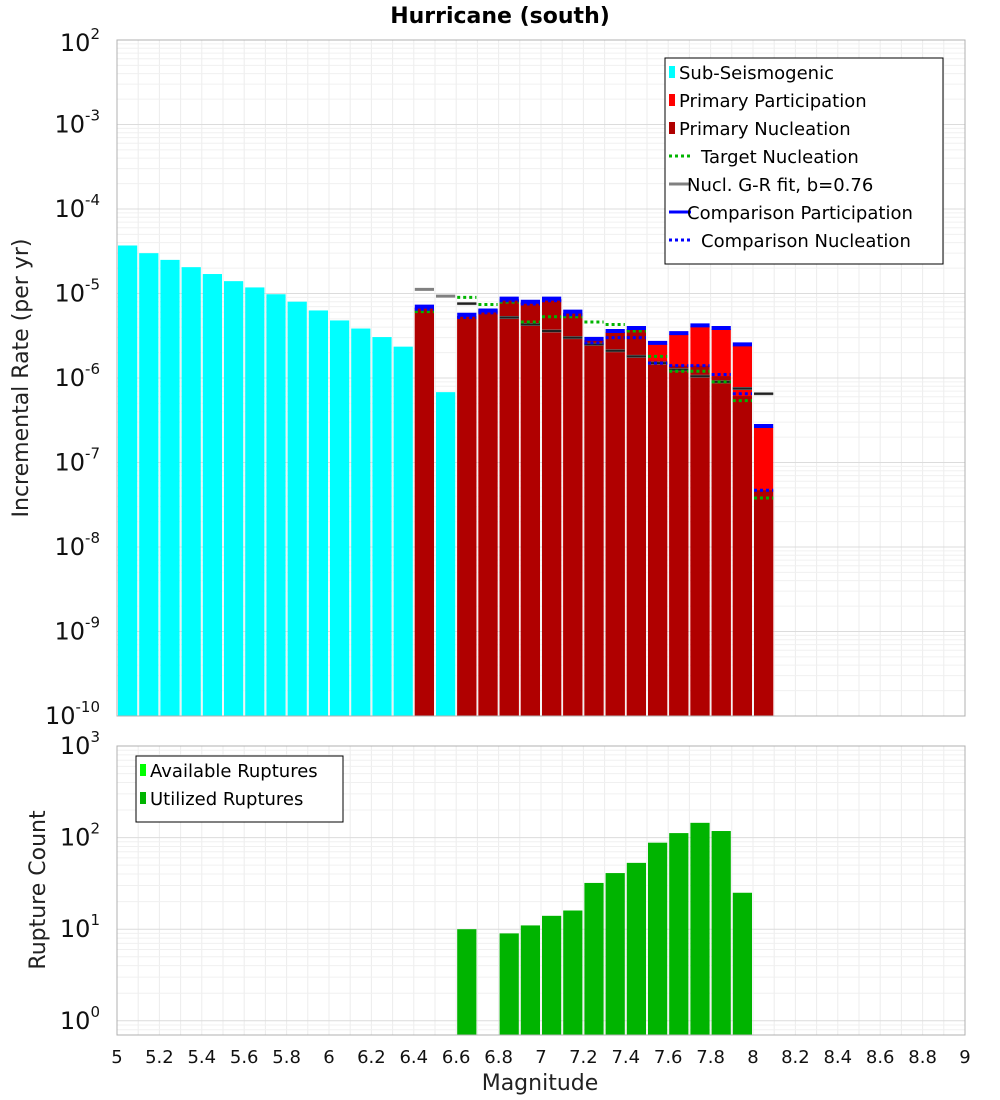 Image resolution: width=1000 pixels, height=1100 pixels. Describe the element at coordinates (880, 1057) in the screenshot. I see `x-tick-label: 8.6` at that location.